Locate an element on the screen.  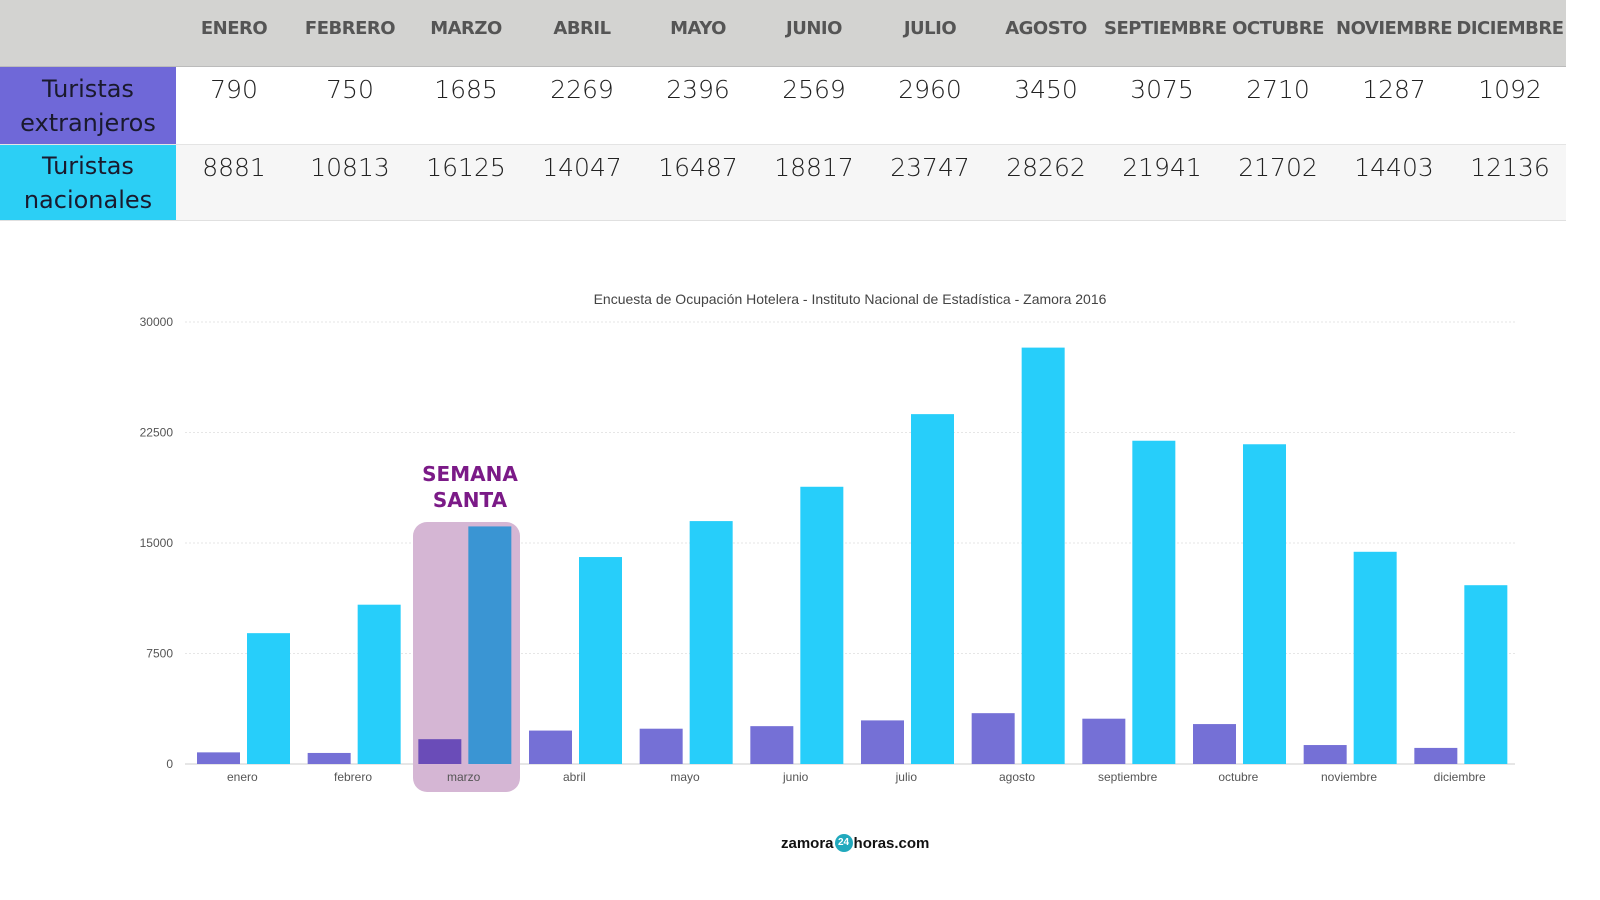
column-header: MAYO is located at coordinates (698, 28).